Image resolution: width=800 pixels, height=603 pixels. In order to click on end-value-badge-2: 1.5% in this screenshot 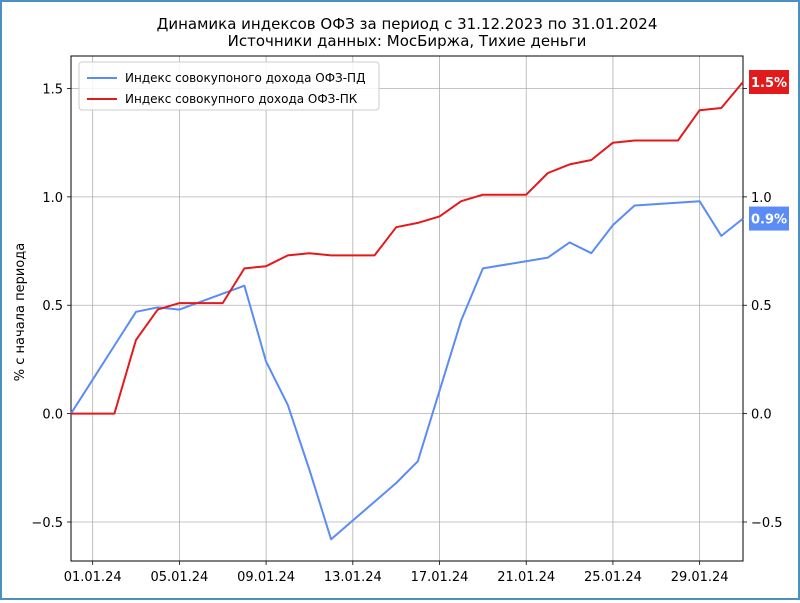, I will do `click(769, 82)`.